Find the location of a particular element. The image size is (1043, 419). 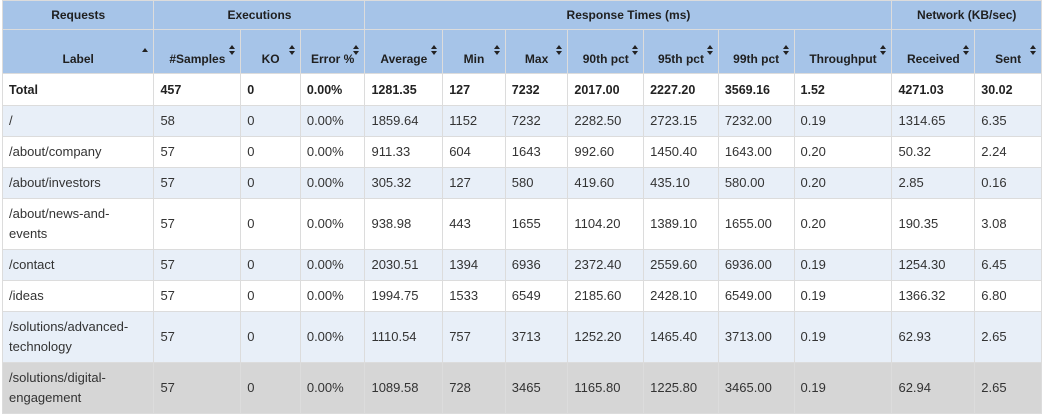

column-header-min: Min is located at coordinates (474, 51).